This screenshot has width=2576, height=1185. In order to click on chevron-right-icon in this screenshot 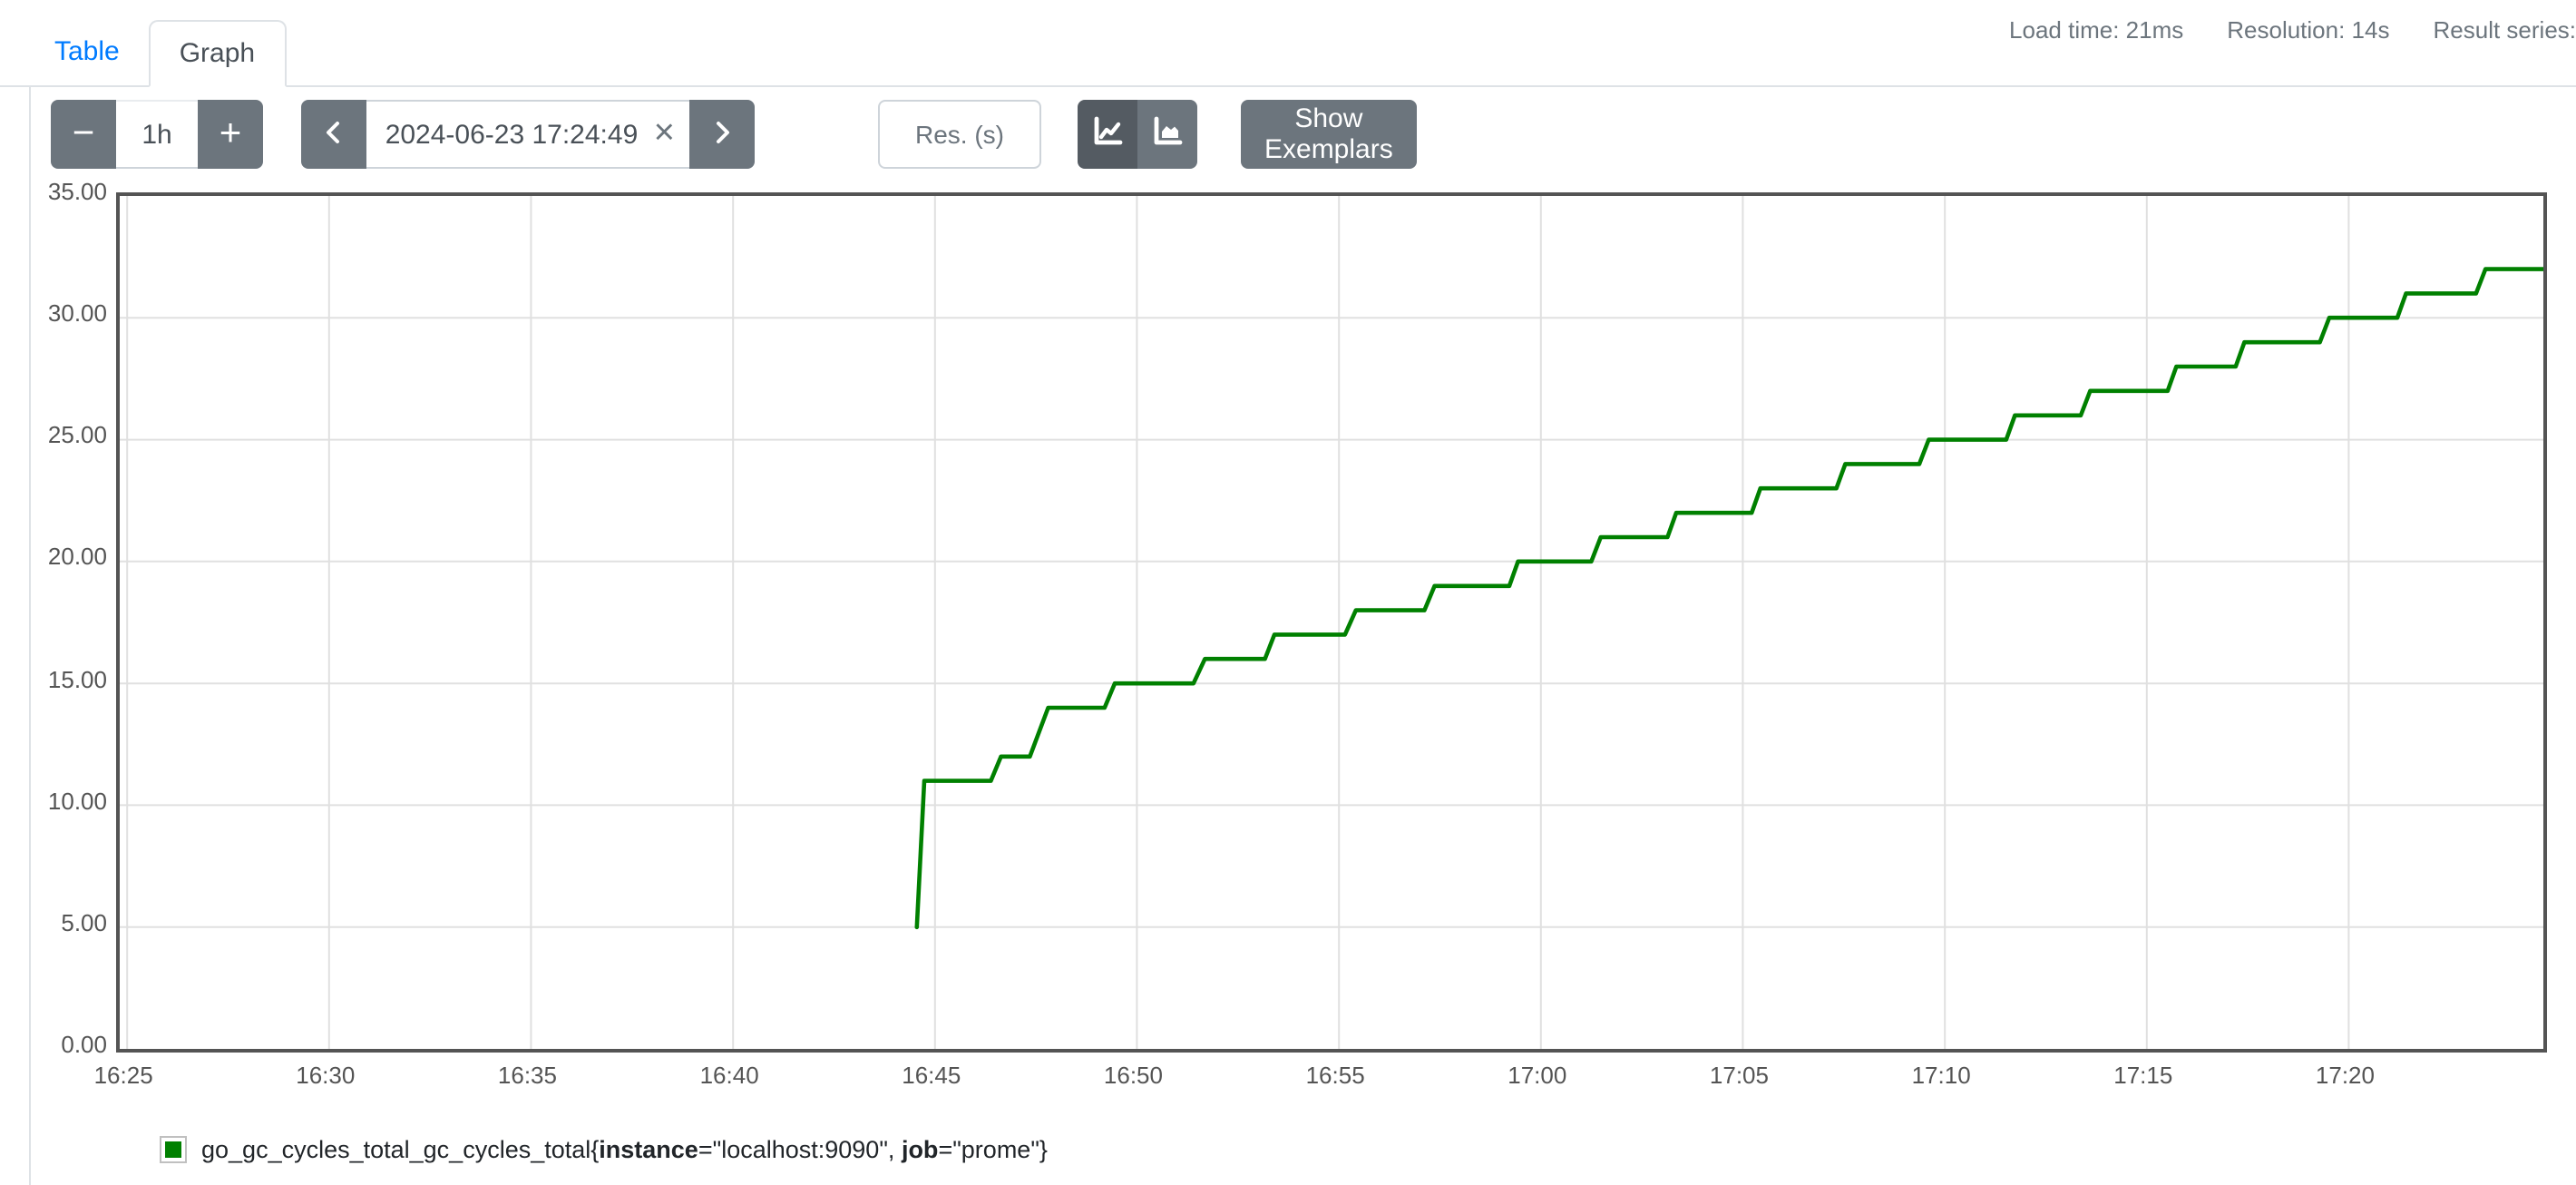, I will do `click(722, 134)`.